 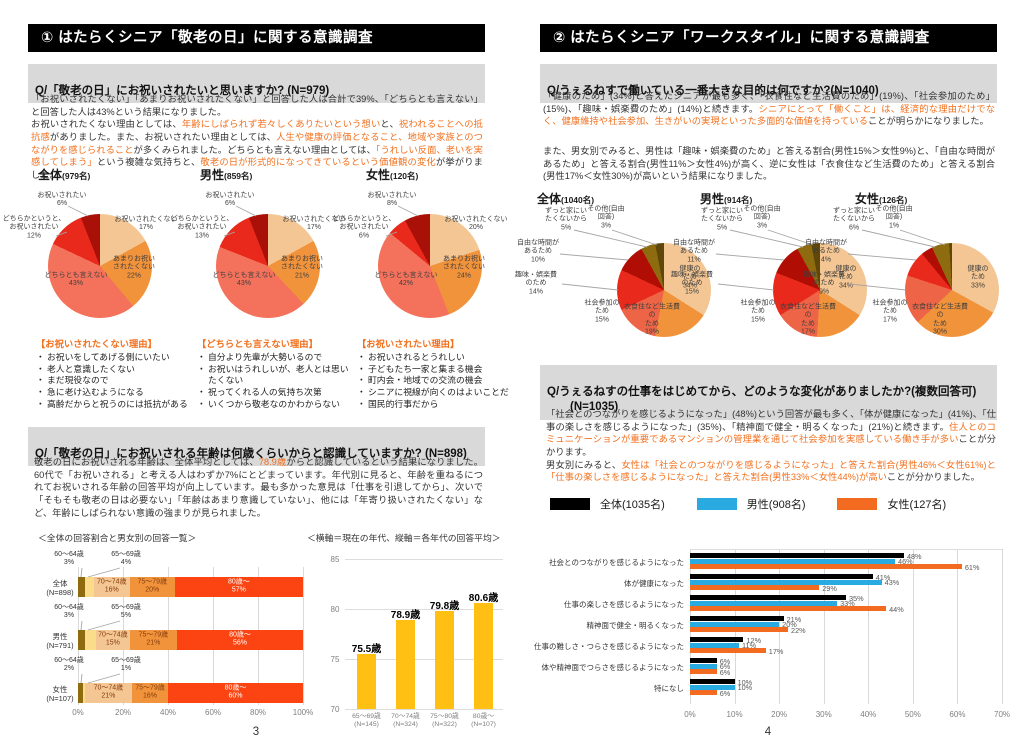 What do you see at coordinates (754, 640) in the screenshot?
I see `bar-value-label: 12%` at bounding box center [754, 640].